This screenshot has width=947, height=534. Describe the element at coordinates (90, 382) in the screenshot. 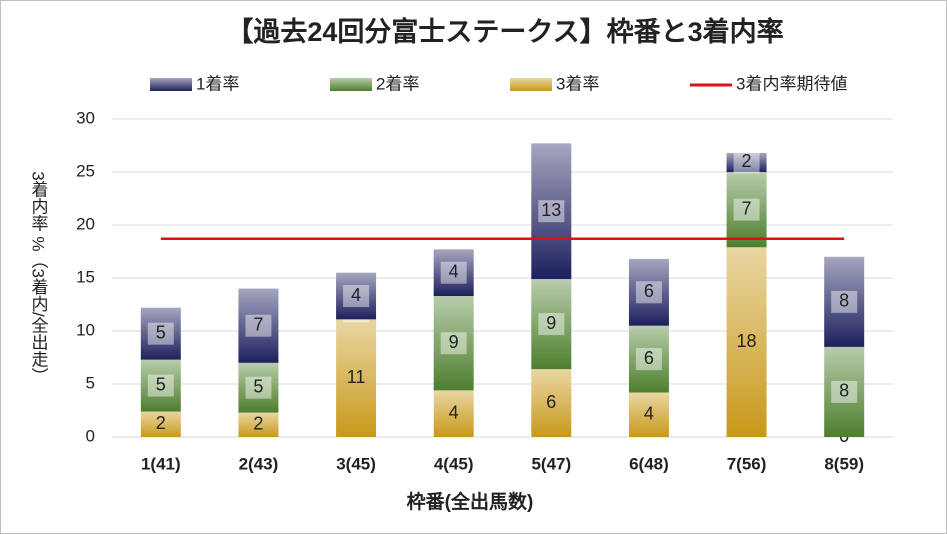

I see `y-tick-label: 5` at that location.